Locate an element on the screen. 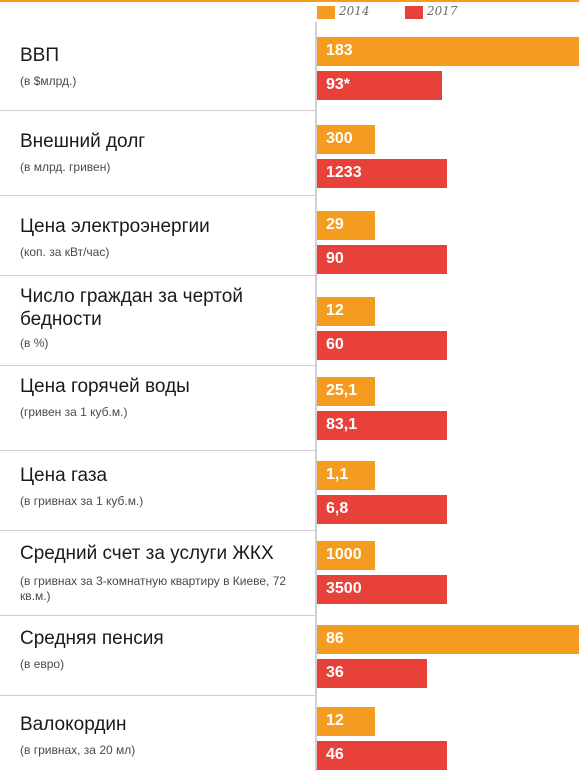 This screenshot has width=579, height=771. bar-value-label: 6,8 is located at coordinates (337, 508).